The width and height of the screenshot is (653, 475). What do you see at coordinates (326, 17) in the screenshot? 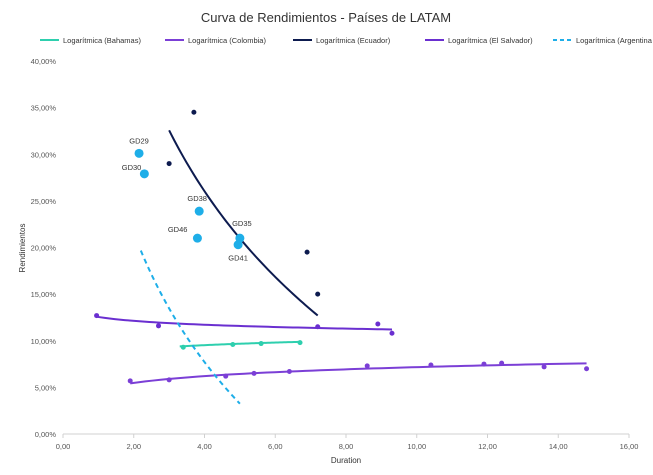
I see `chart-title: Curva de Rendimientos - Países de LATAM` at bounding box center [326, 17].